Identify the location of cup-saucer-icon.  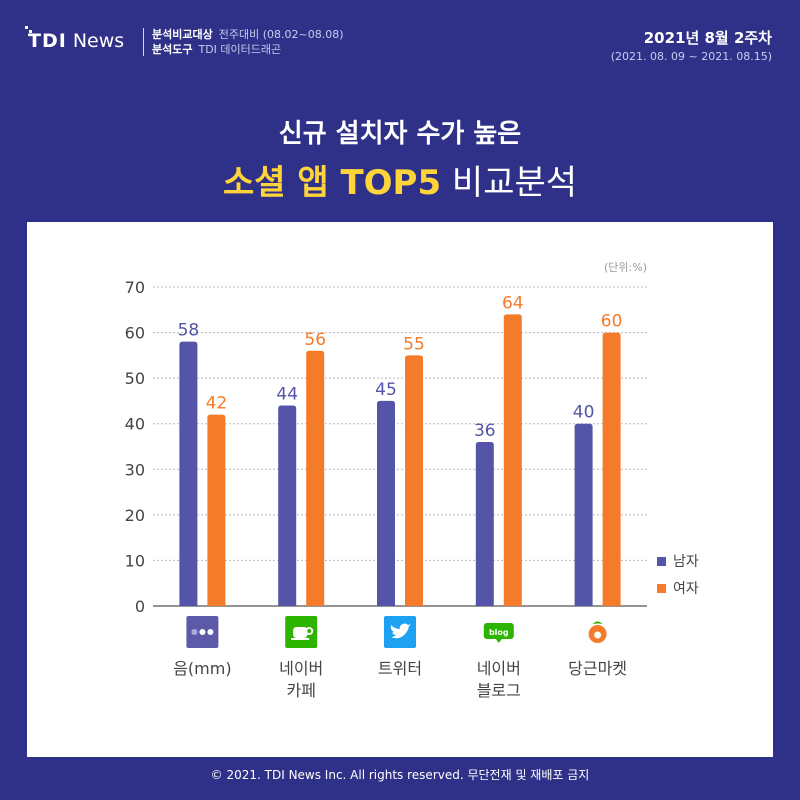
(300, 639).